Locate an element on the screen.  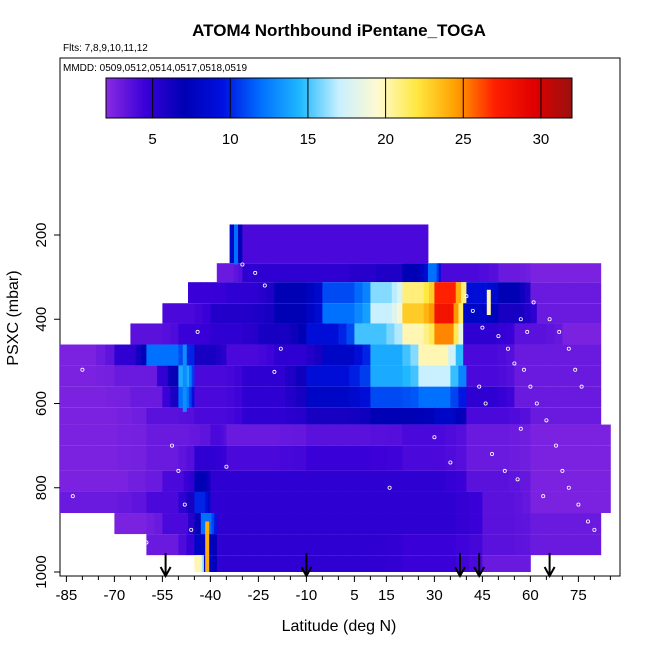
colorbar-tick-label: 15 is located at coordinates (308, 139).